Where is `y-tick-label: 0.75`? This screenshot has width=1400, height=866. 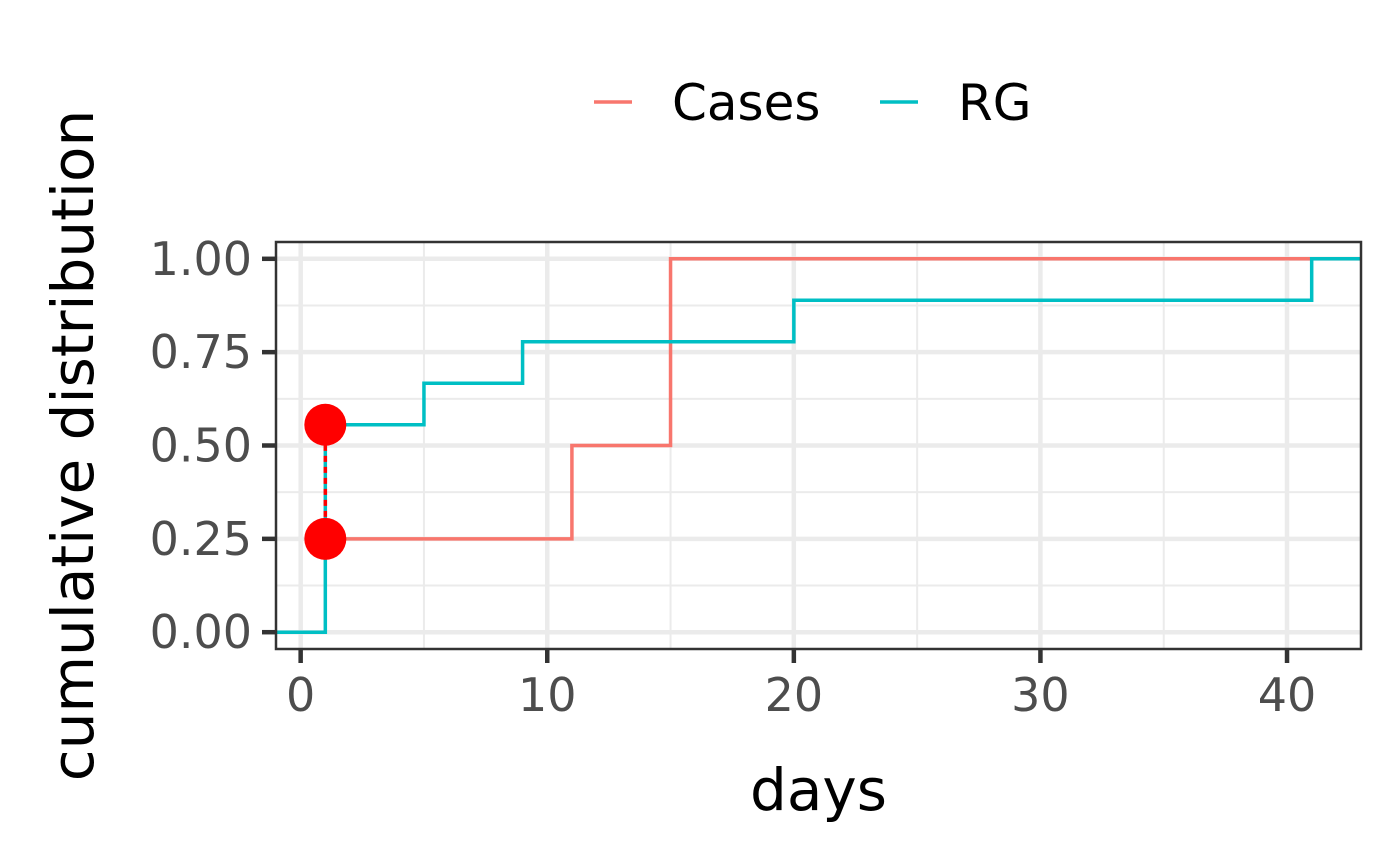
y-tick-label: 0.75 is located at coordinates (201, 352).